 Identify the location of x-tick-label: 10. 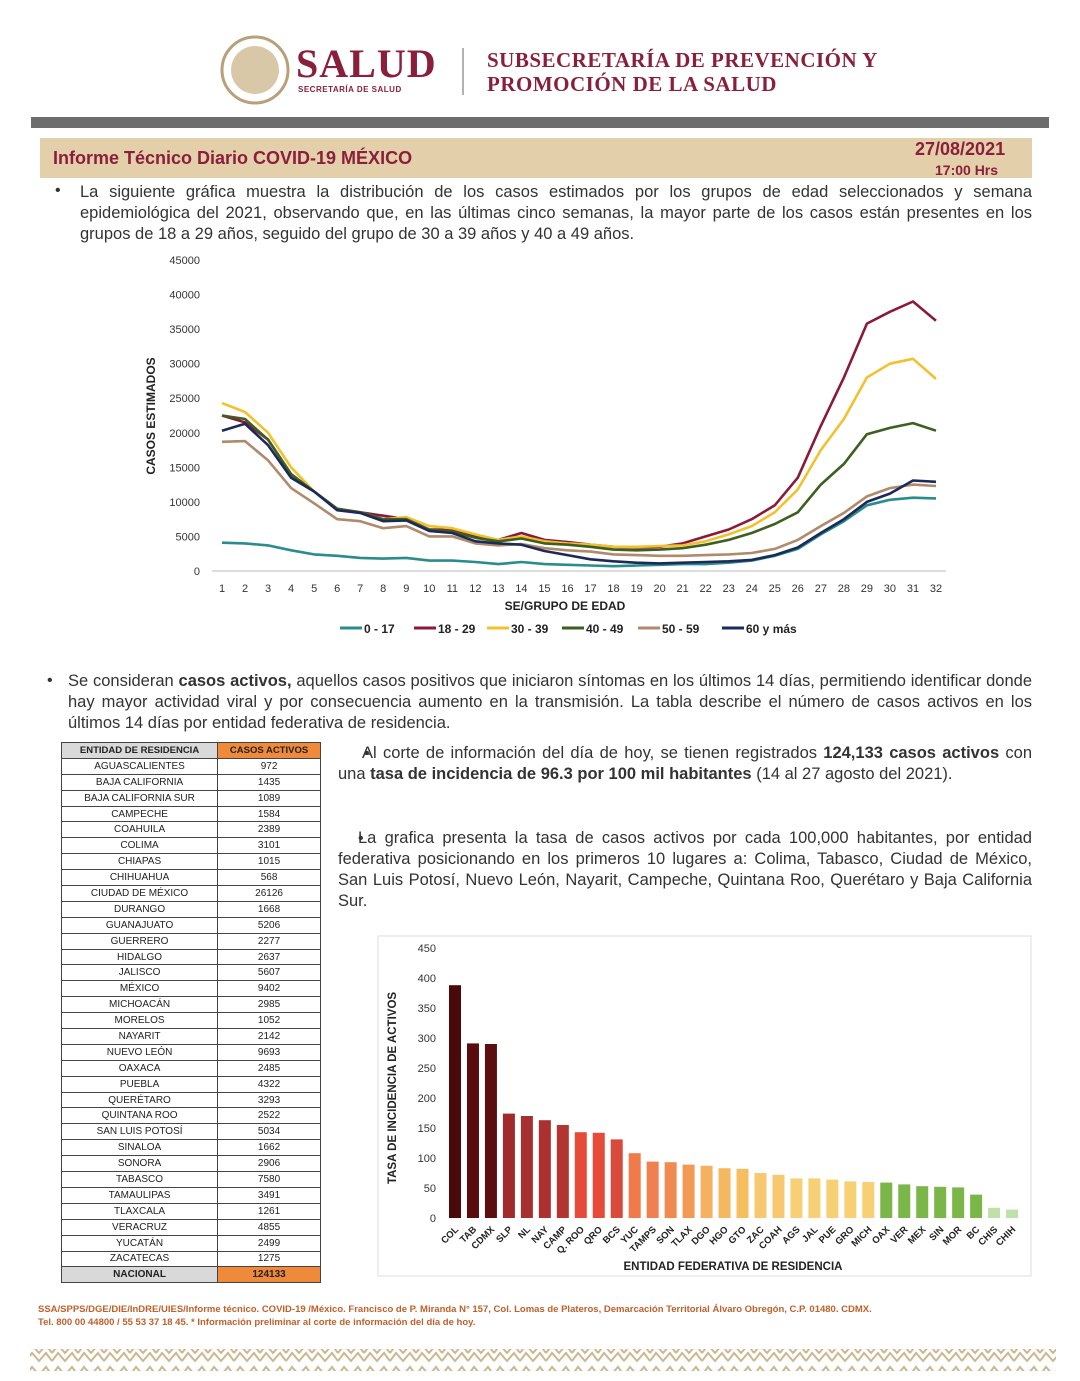
(429, 589).